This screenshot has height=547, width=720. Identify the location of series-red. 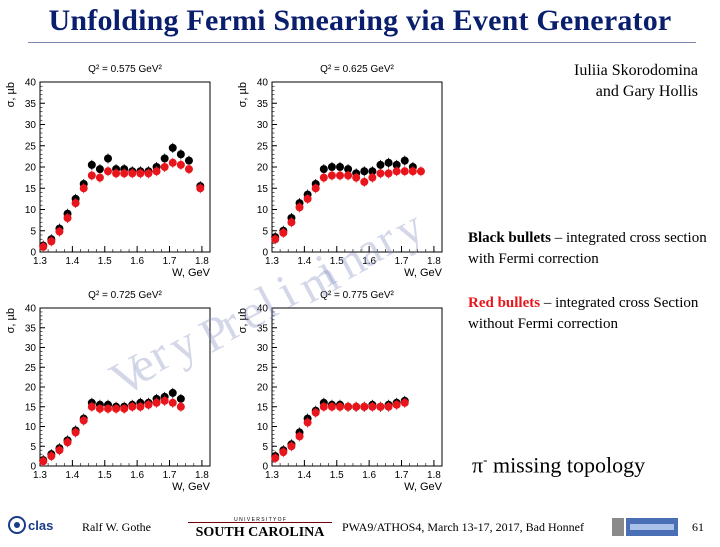
(340, 430).